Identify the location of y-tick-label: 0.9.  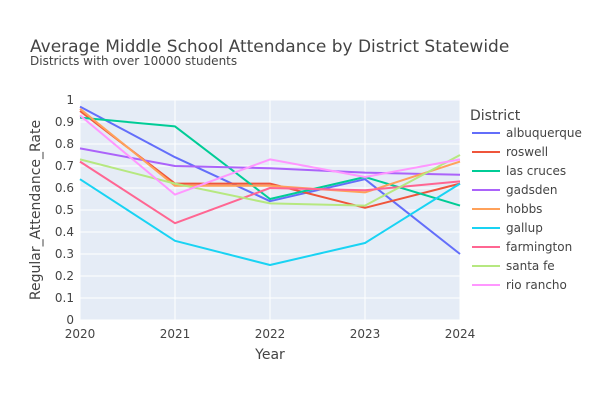
(64, 122).